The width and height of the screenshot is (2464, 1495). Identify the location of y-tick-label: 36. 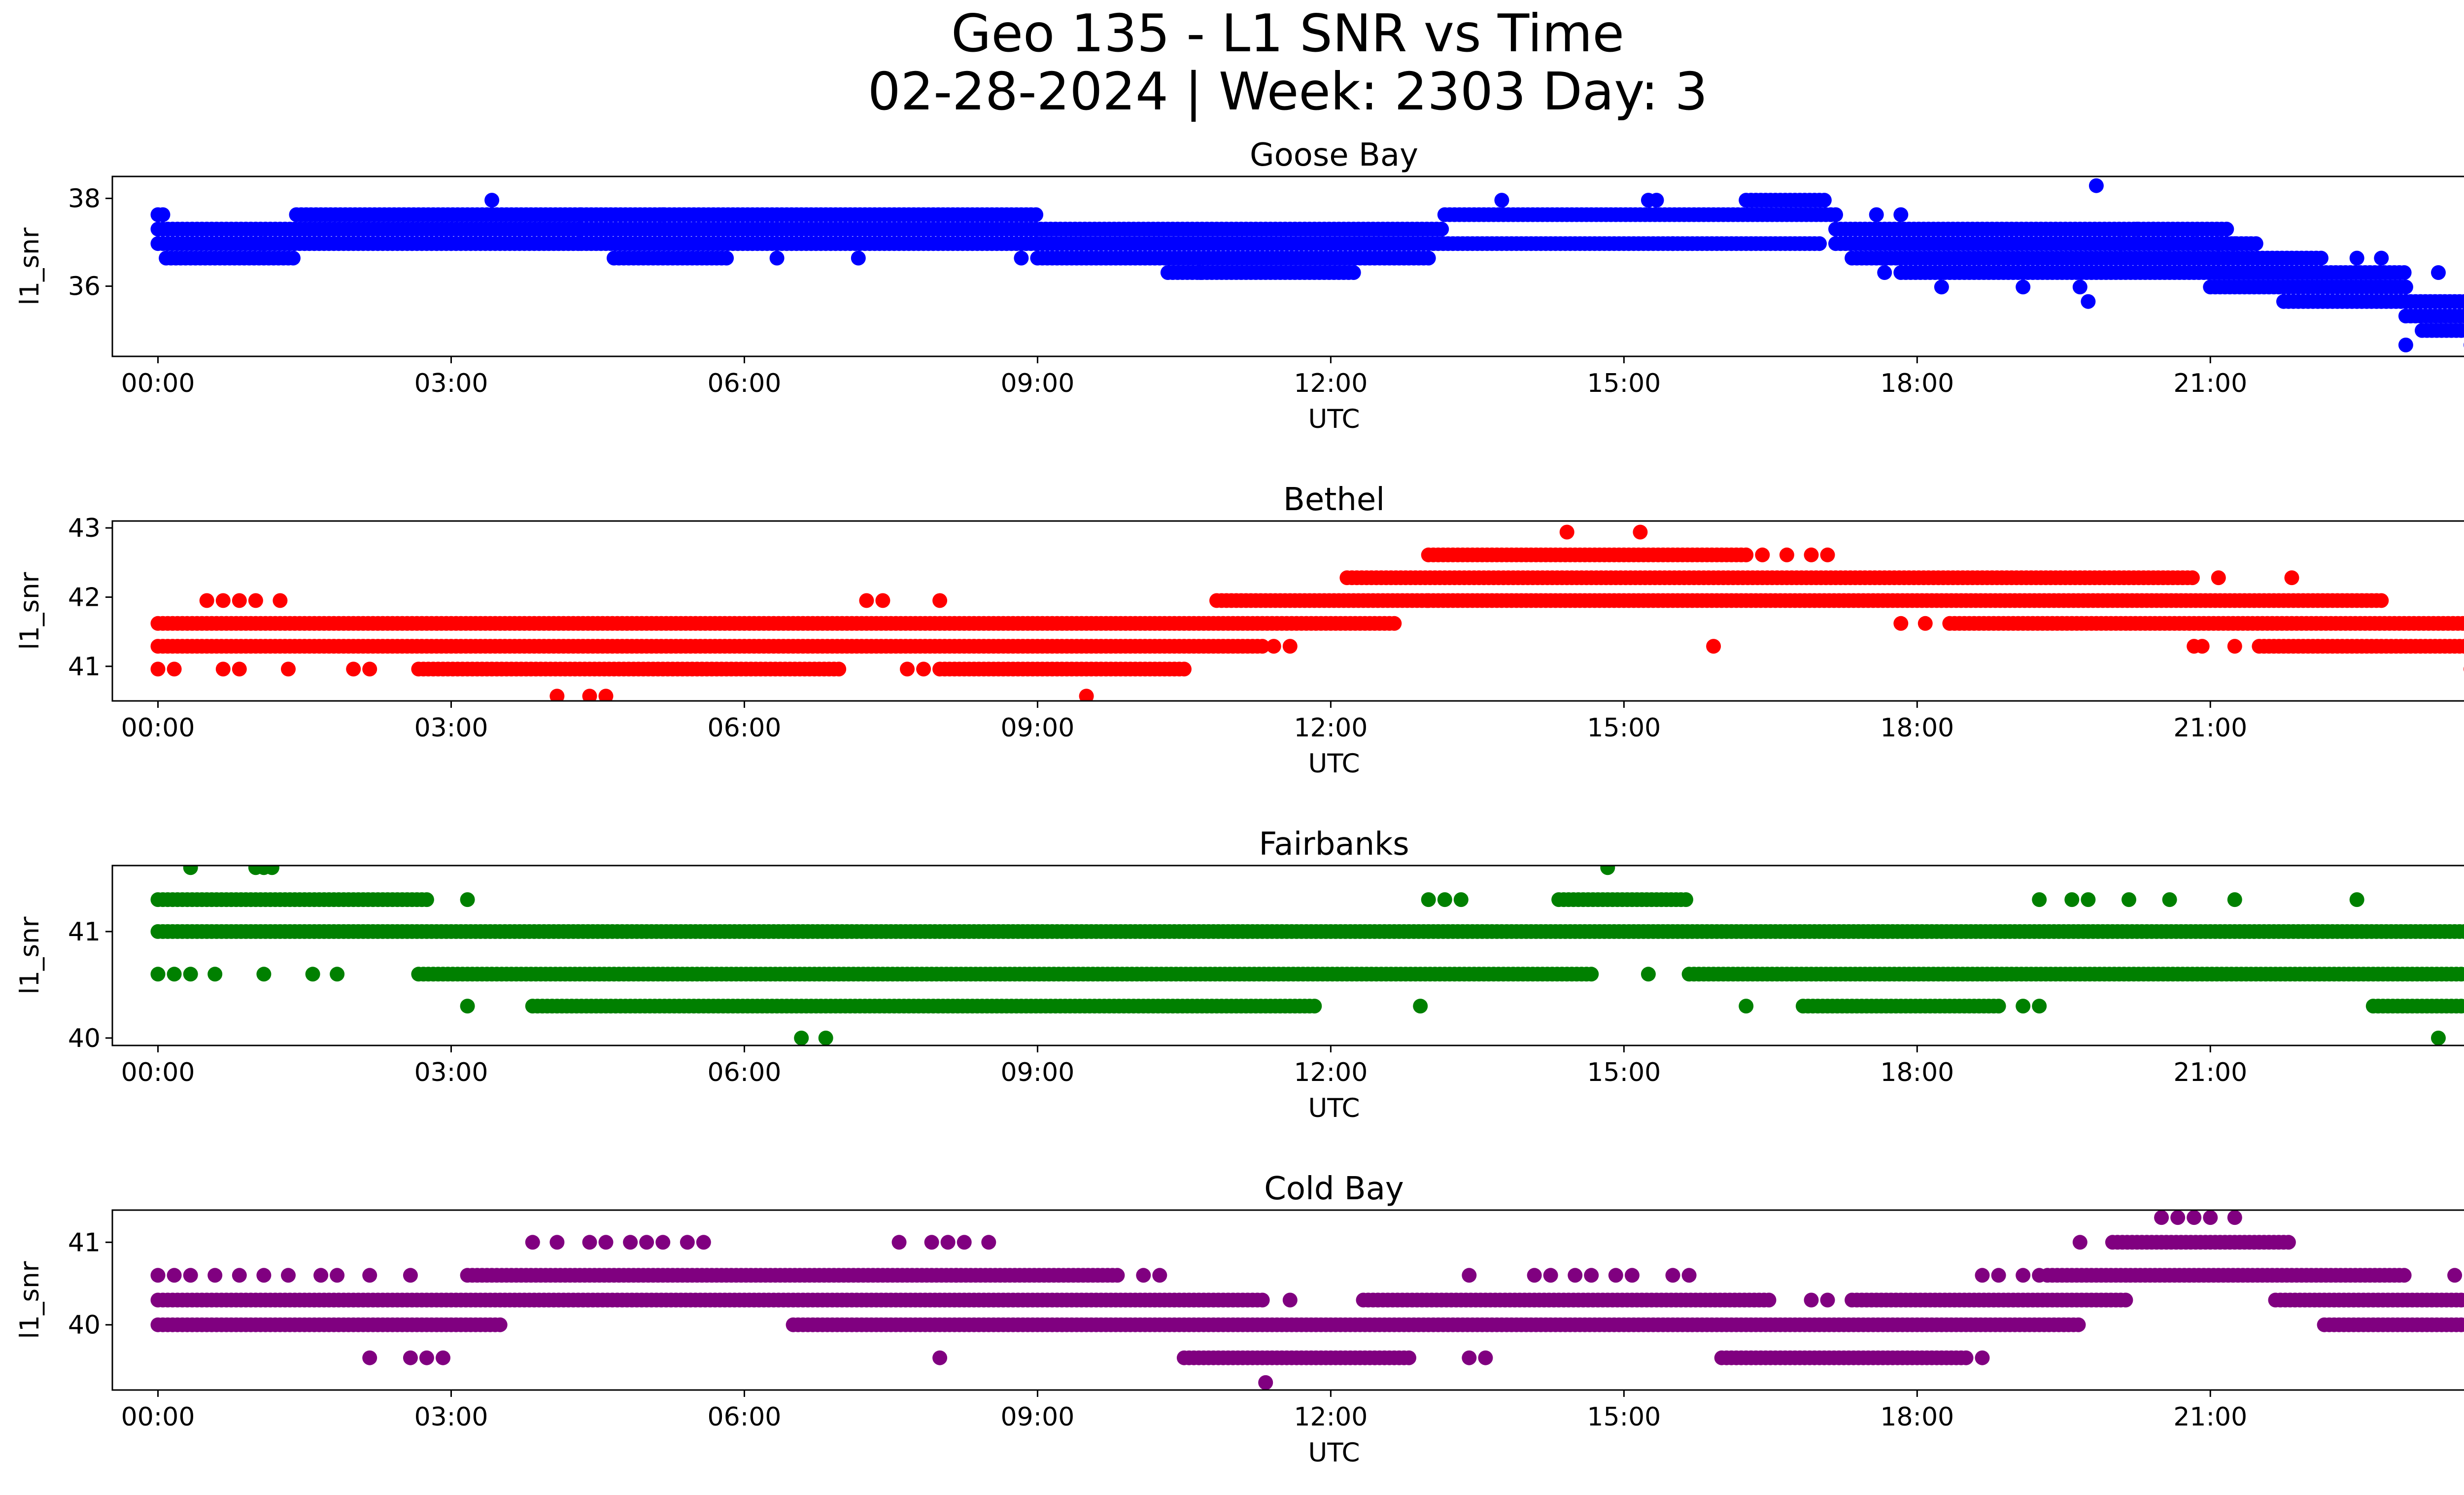
(84, 287).